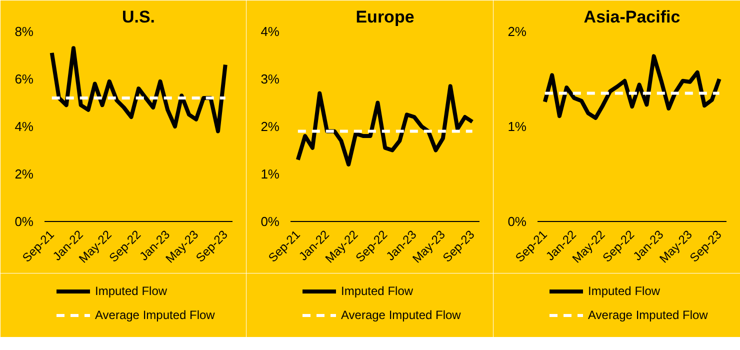 The image size is (740, 350). What do you see at coordinates (139, 17) in the screenshot?
I see `chart-title: U.S.` at bounding box center [139, 17].